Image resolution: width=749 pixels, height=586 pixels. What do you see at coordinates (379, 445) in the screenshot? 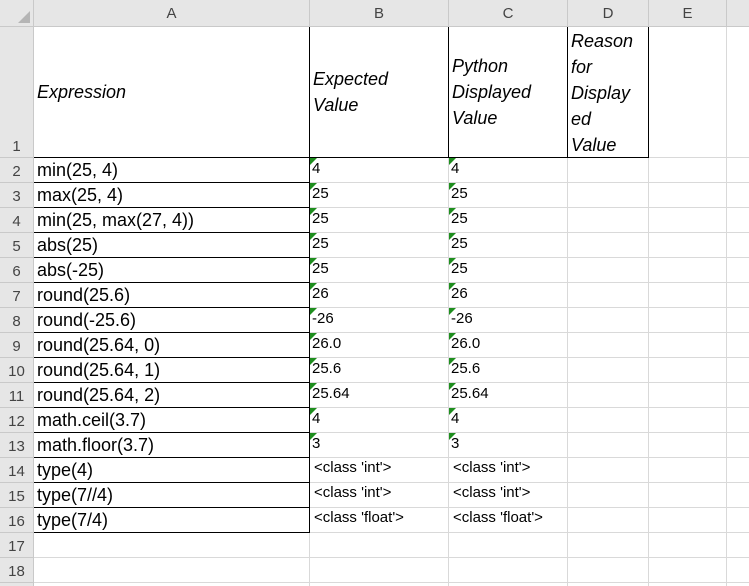
I see `cell-b13: 3` at bounding box center [379, 445].